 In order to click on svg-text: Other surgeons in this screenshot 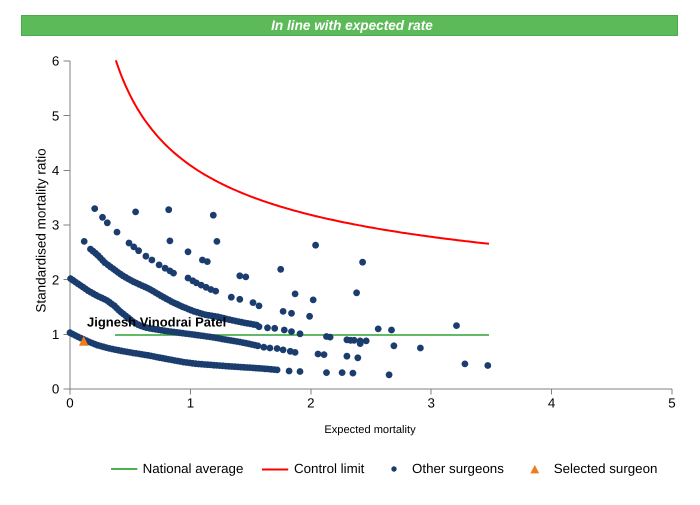, I will do `click(458, 468)`.